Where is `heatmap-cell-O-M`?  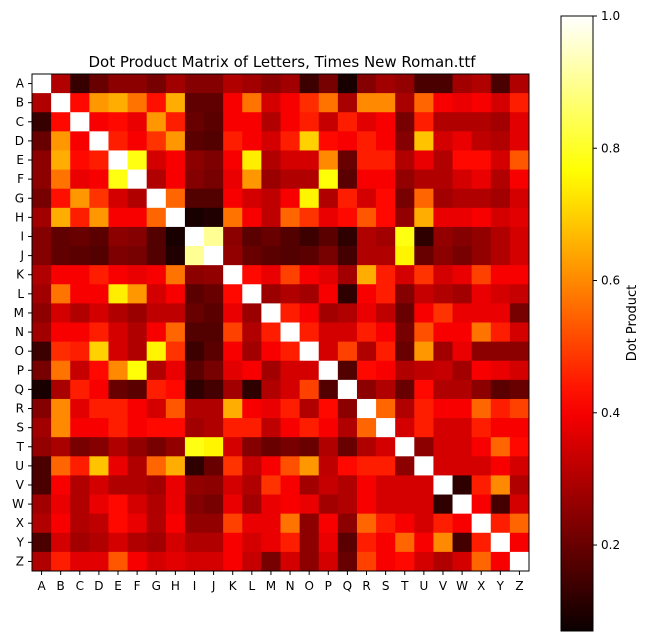
heatmap-cell-O-M is located at coordinates (271, 351).